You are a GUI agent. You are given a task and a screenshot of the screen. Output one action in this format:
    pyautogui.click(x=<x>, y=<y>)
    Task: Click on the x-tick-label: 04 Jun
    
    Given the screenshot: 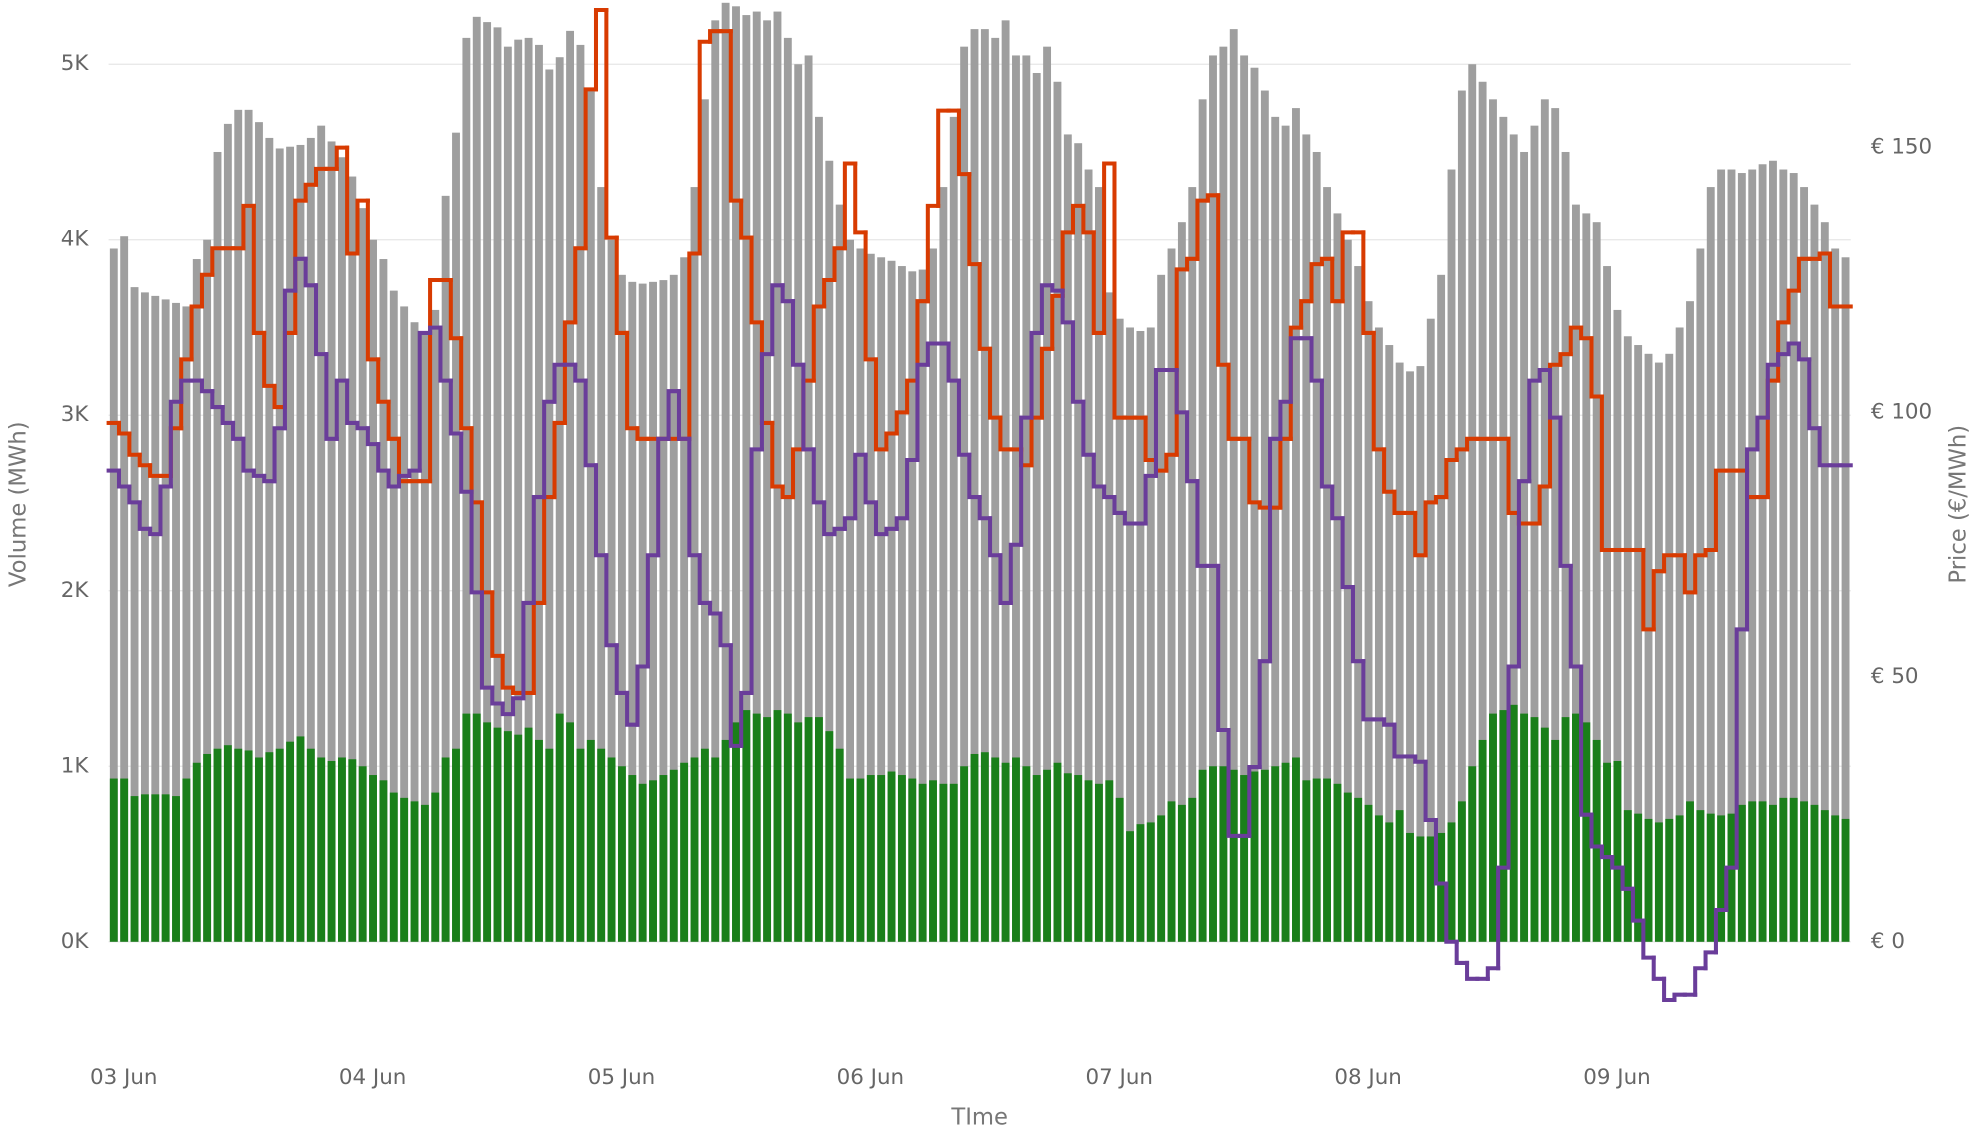 What is the action you would take?
    pyautogui.click(x=373, y=1077)
    